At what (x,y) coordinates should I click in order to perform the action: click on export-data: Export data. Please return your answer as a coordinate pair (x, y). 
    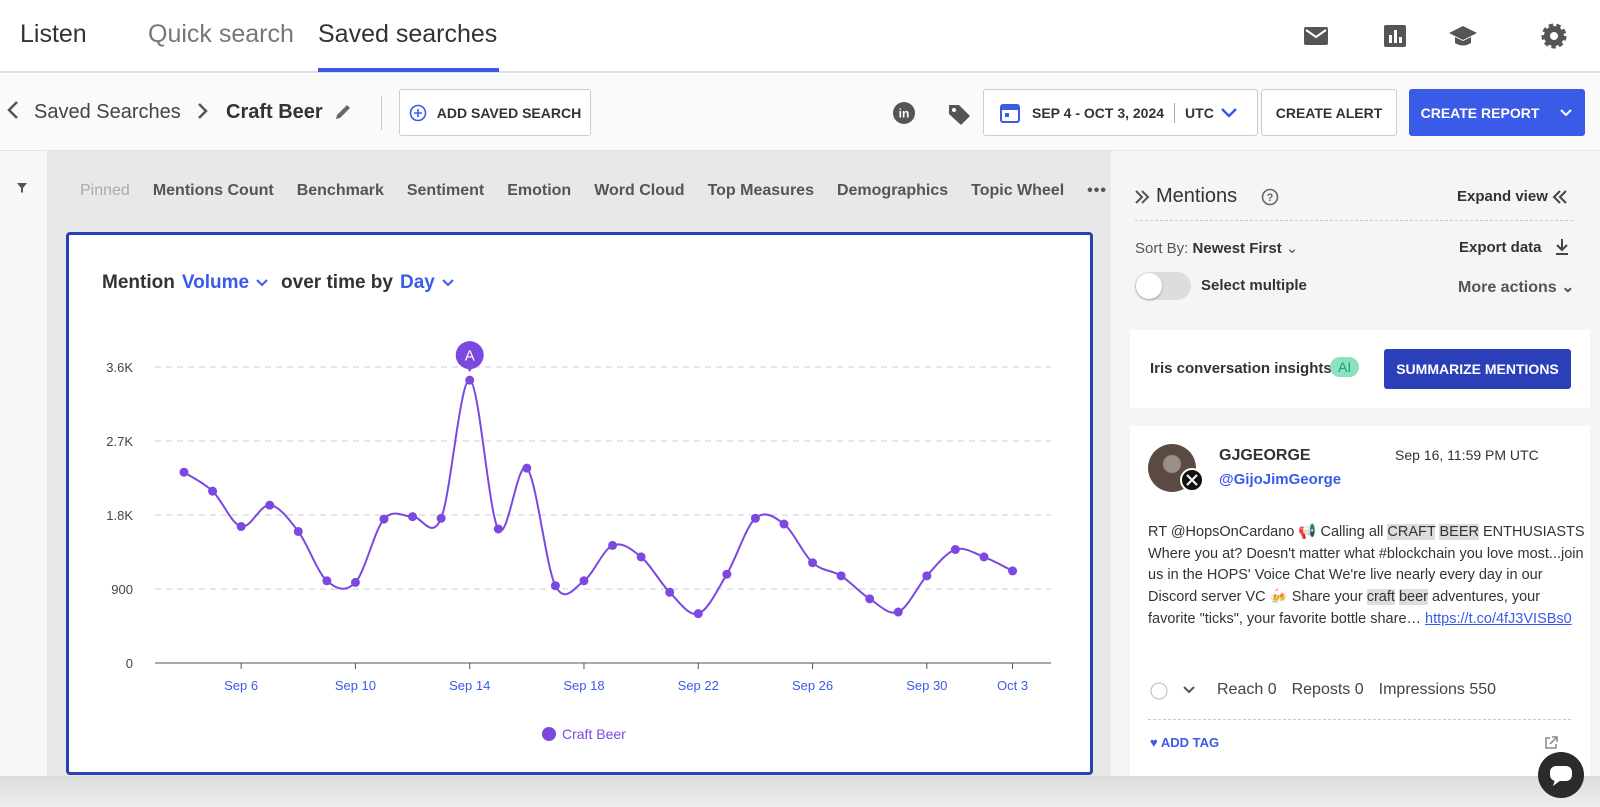
    Looking at the image, I should click on (1500, 247).